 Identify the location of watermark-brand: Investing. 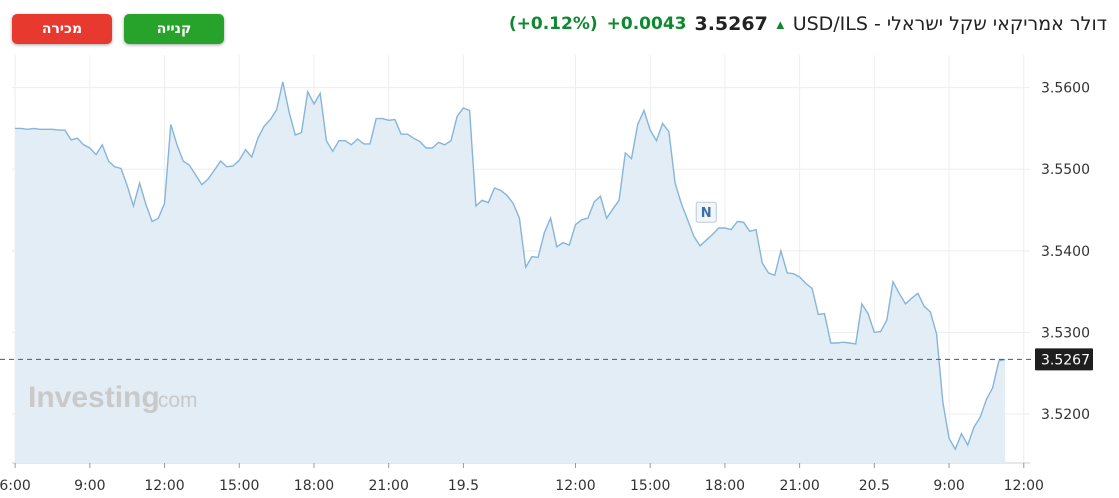
(94, 397).